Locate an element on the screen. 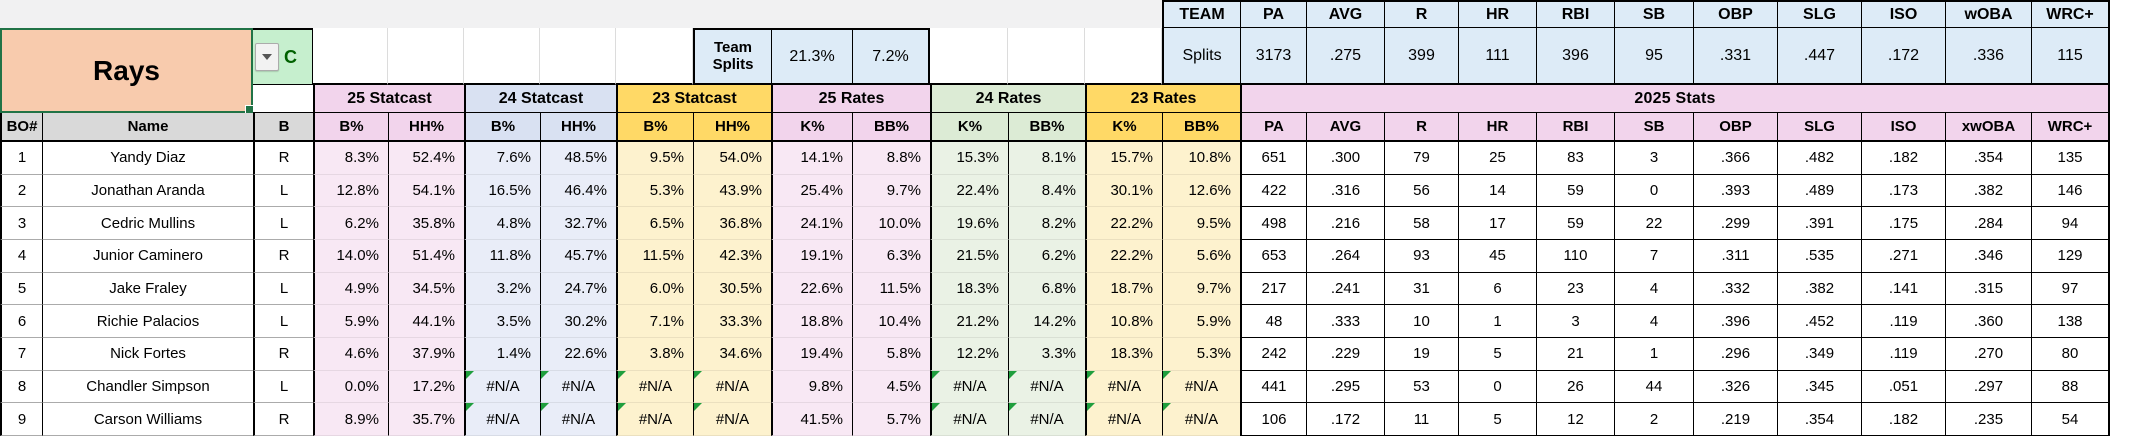 The height and width of the screenshot is (436, 2131). cell-batting-order: 8 is located at coordinates (21, 387).